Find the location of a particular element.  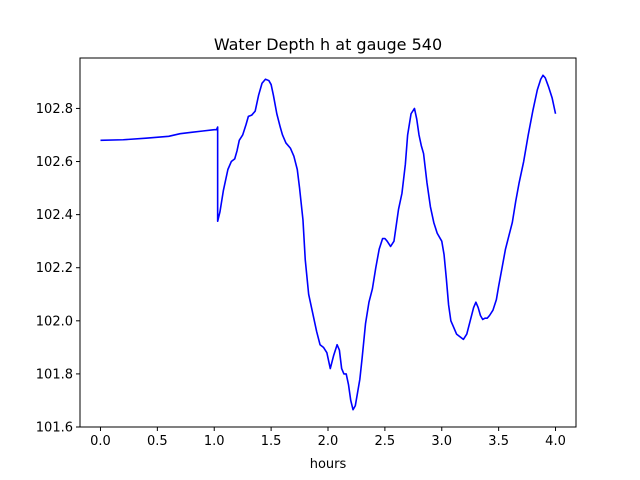

y-tick-label: 102.8 is located at coordinates (54, 109).